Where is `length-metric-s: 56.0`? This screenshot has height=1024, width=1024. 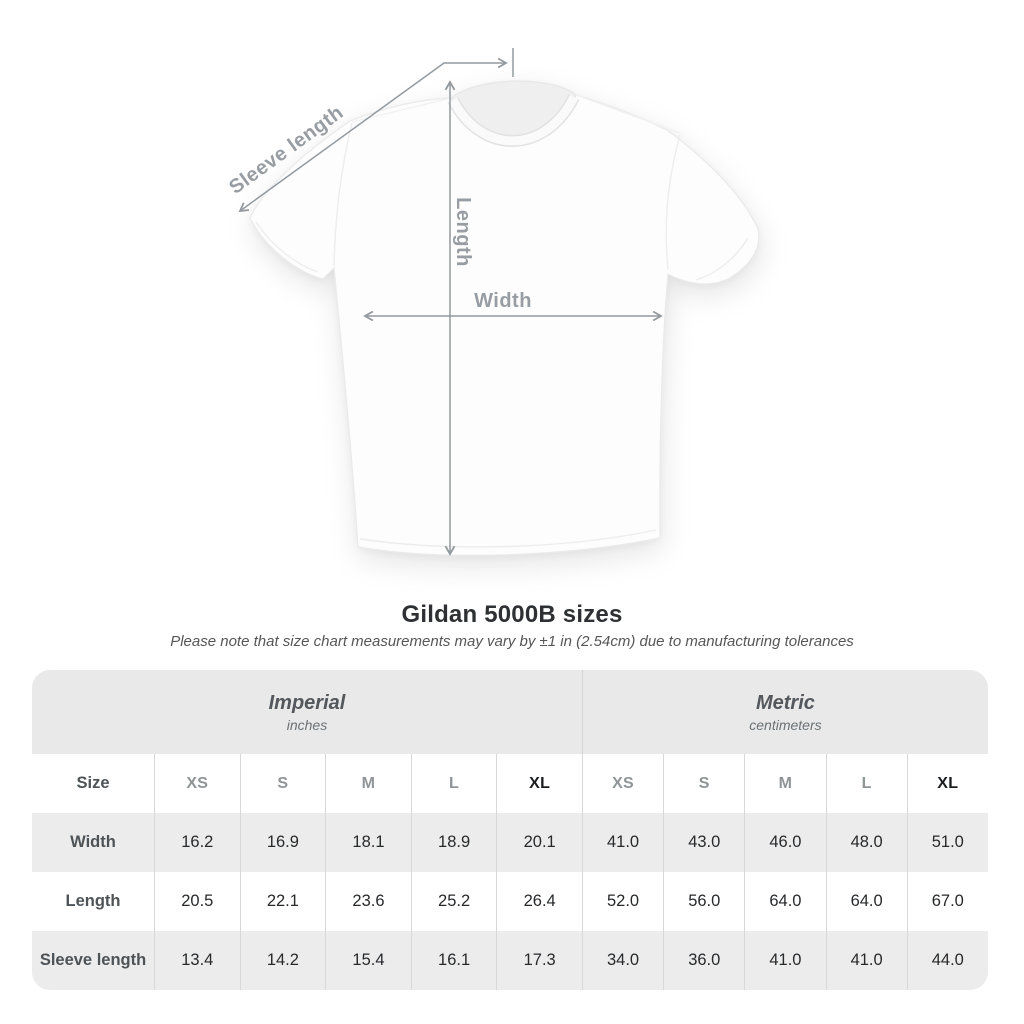
length-metric-s: 56.0 is located at coordinates (703, 901).